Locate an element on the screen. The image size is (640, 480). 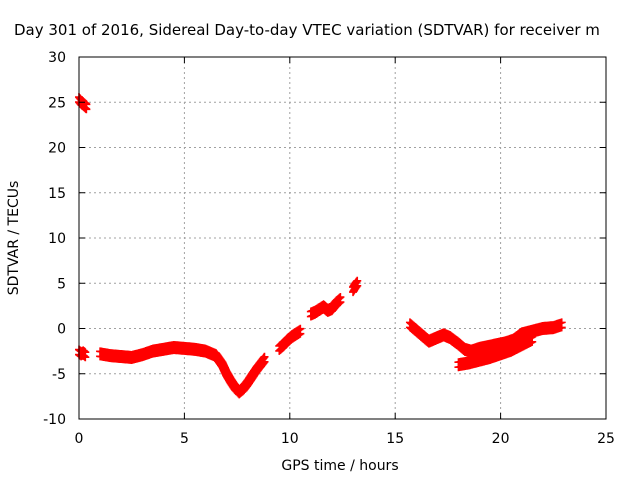
y-tick-label: 0 is located at coordinates (61, 330).